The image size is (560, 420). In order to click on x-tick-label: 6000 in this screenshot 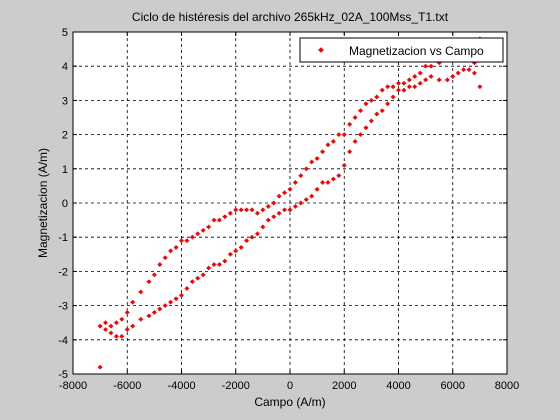, I will do `click(453, 386)`.